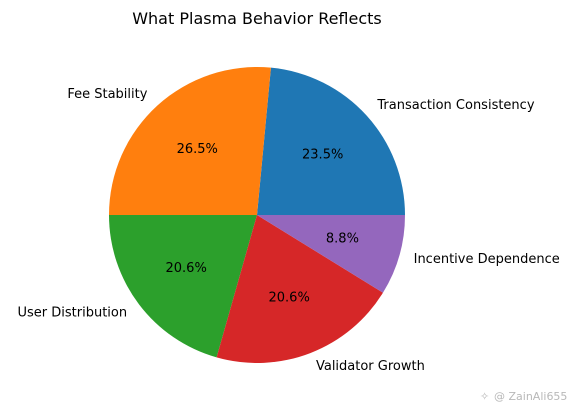  Describe the element at coordinates (331, 141) in the screenshot. I see `pie-slice-transaction-consistency` at that location.